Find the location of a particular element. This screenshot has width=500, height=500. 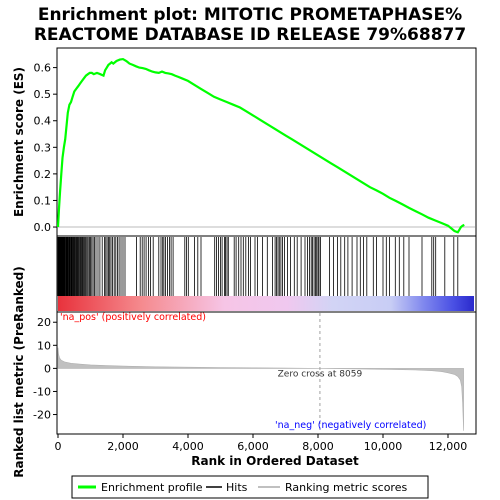

es-y-tick-label: 0.4 is located at coordinates (43, 121).